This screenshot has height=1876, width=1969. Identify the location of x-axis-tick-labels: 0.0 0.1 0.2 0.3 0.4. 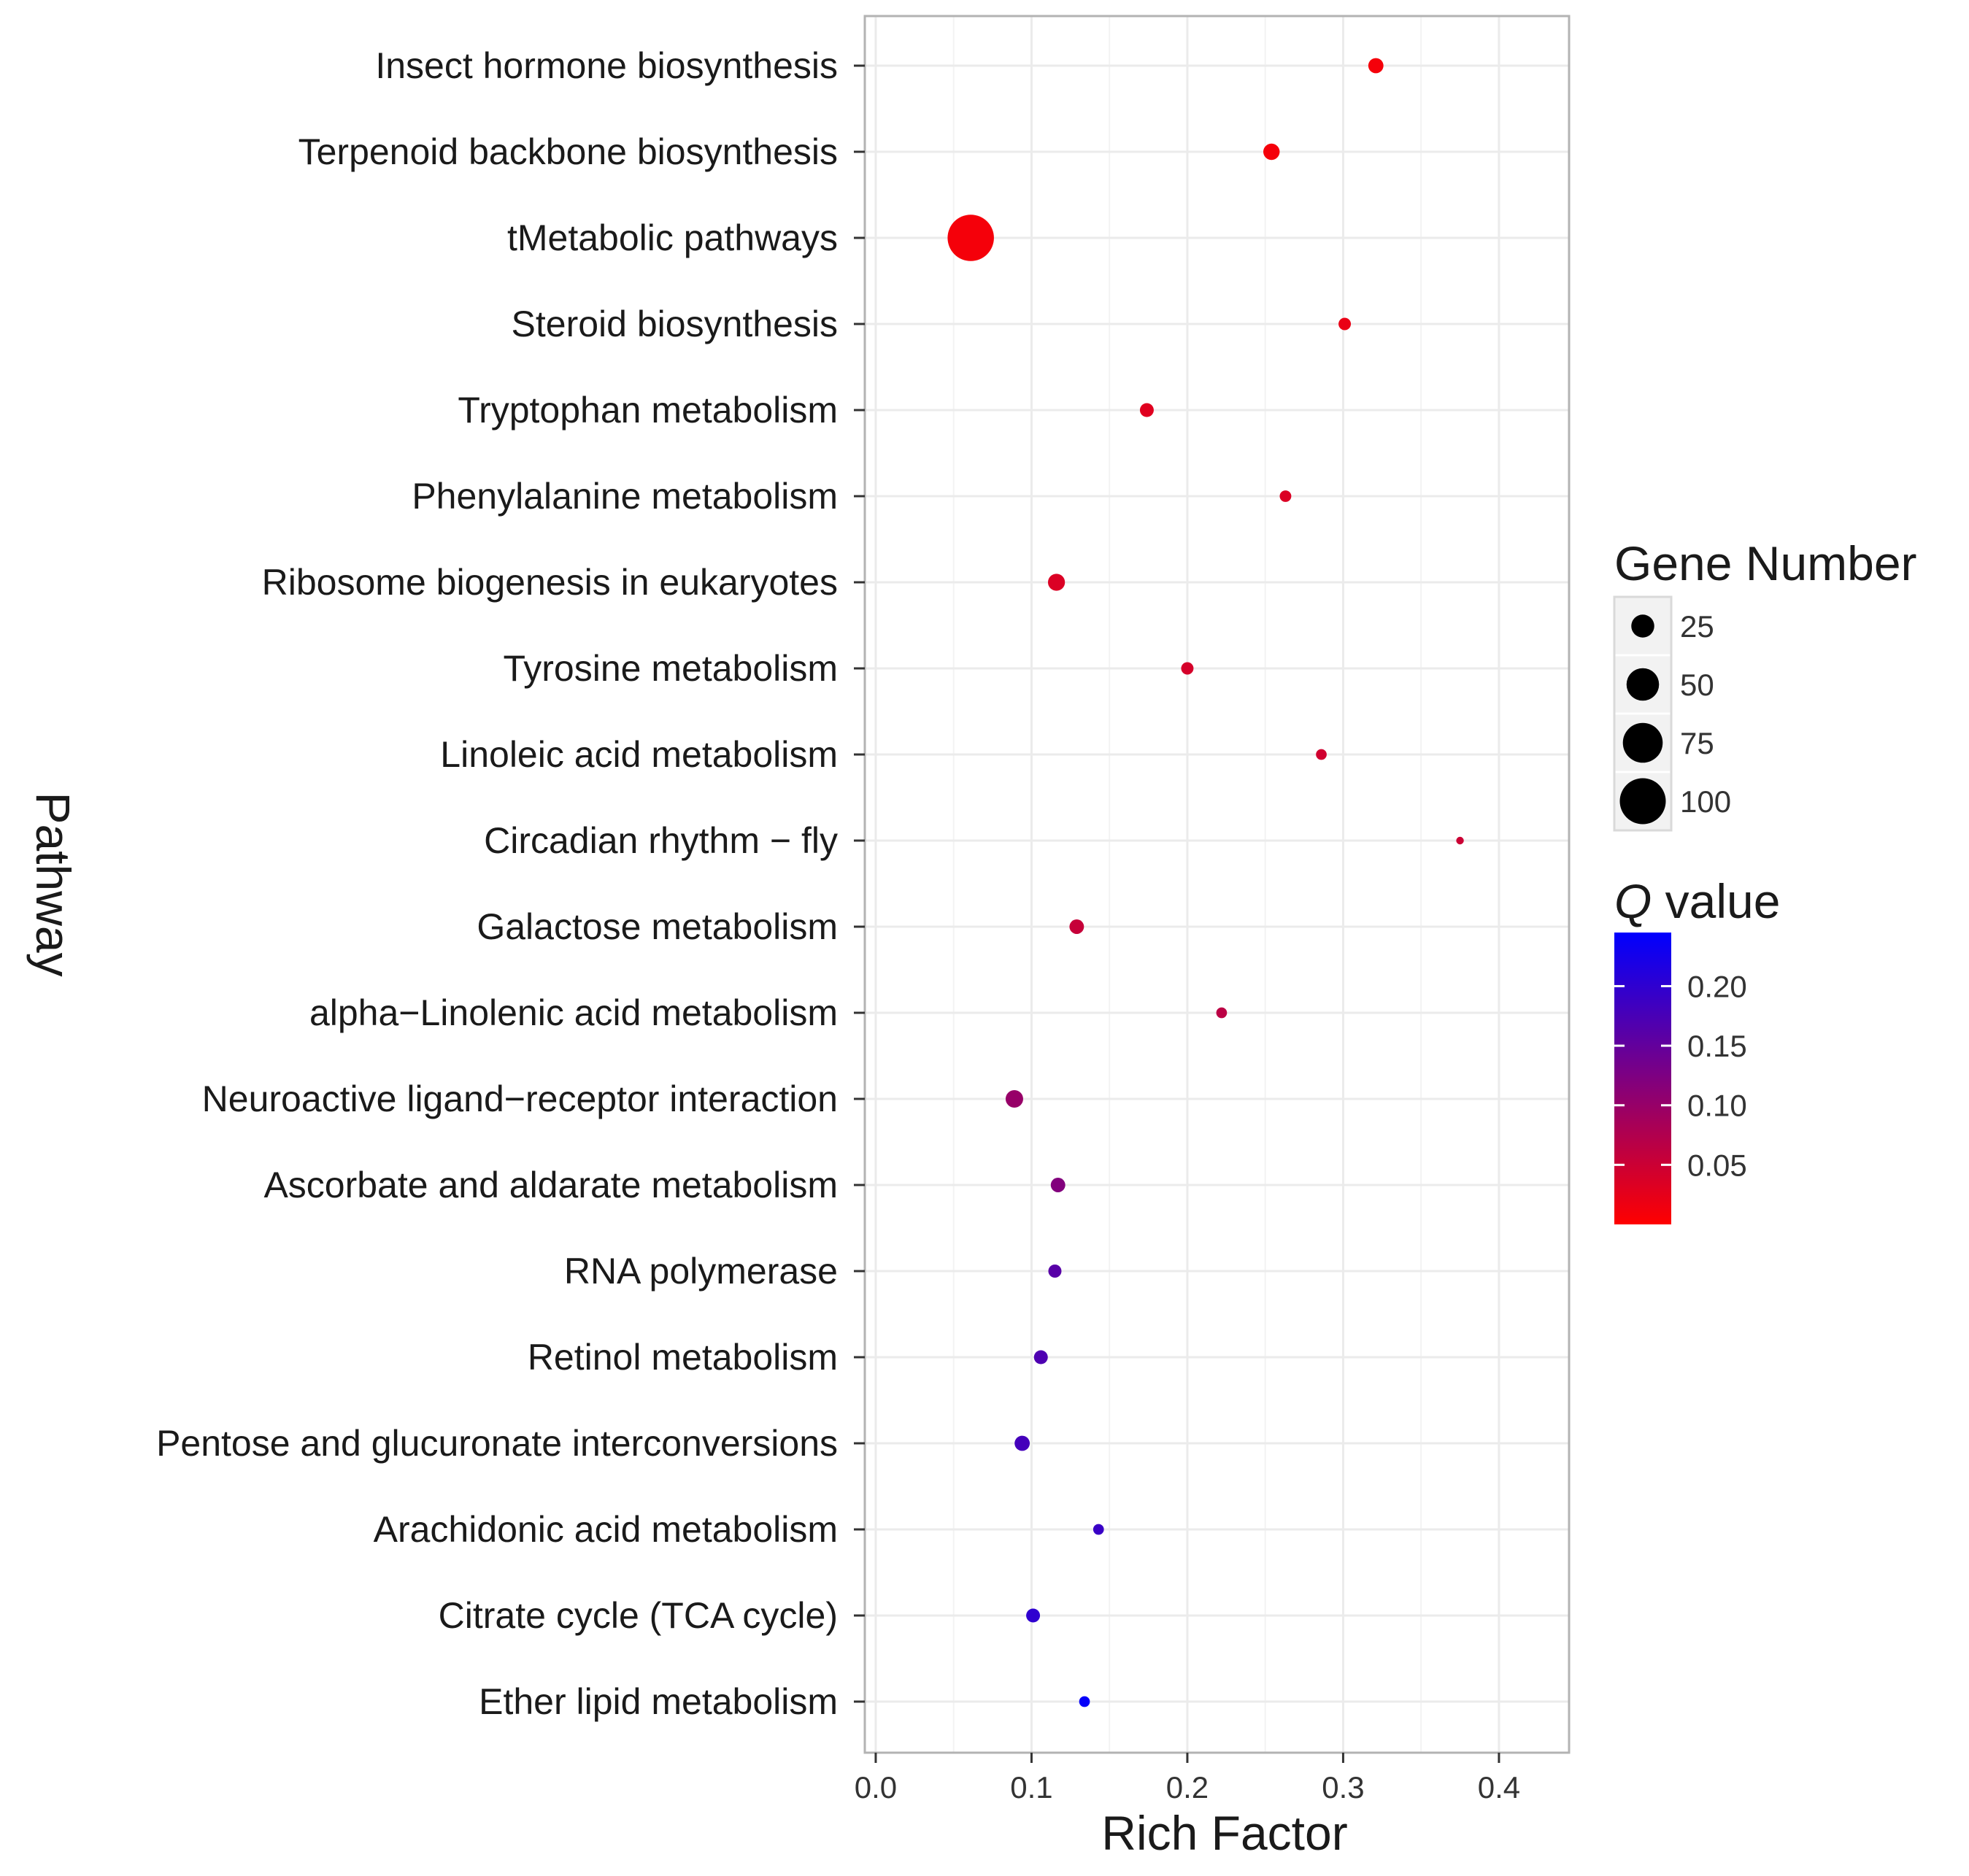
(1187, 1778).